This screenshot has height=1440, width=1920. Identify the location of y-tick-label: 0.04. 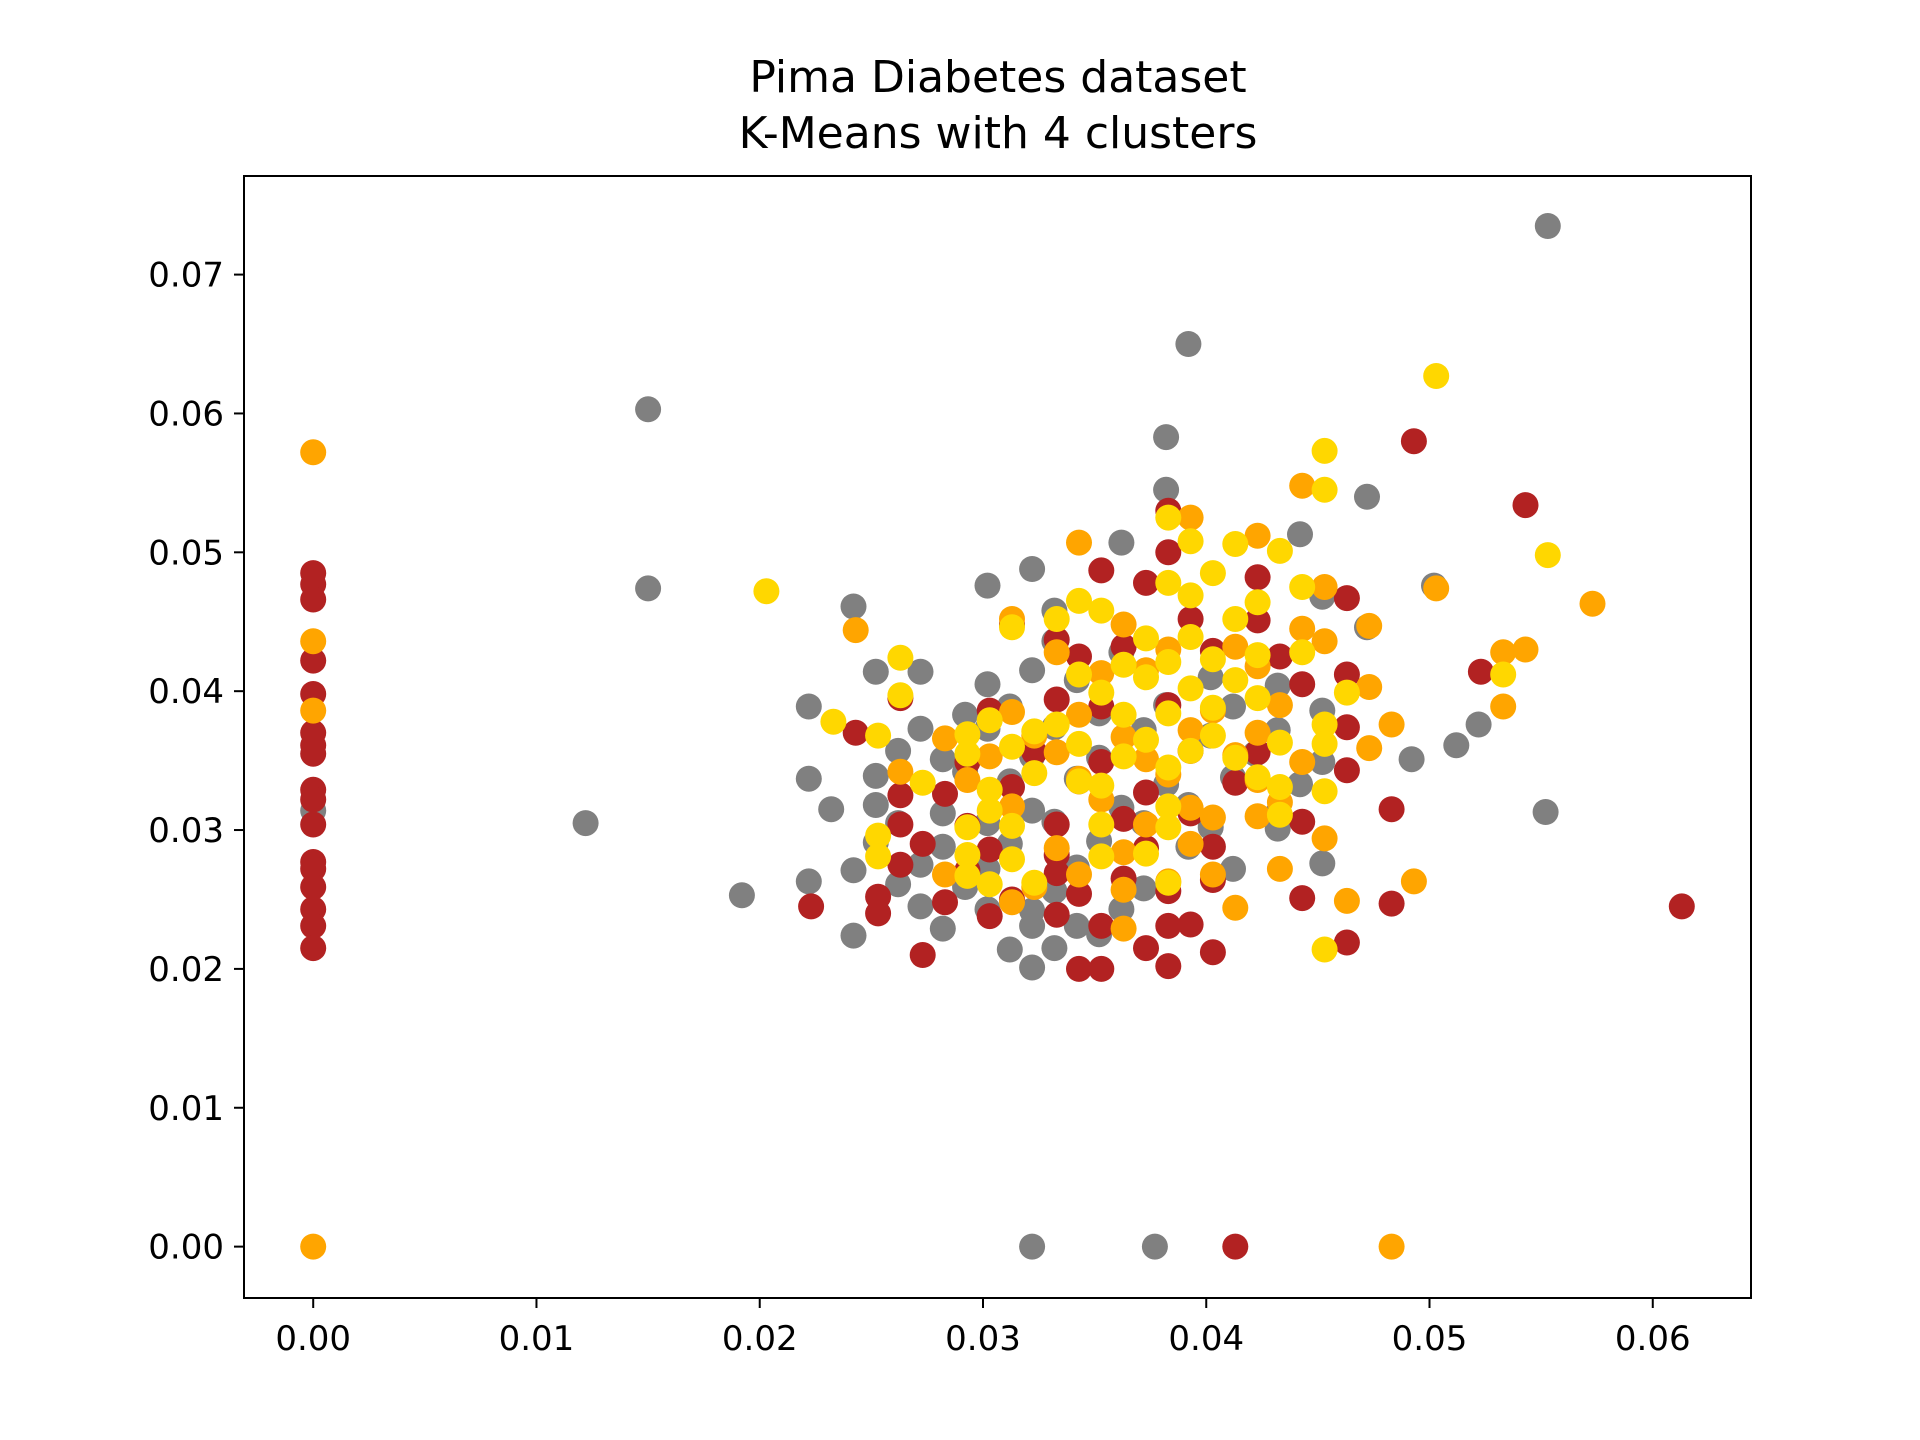
(186, 692).